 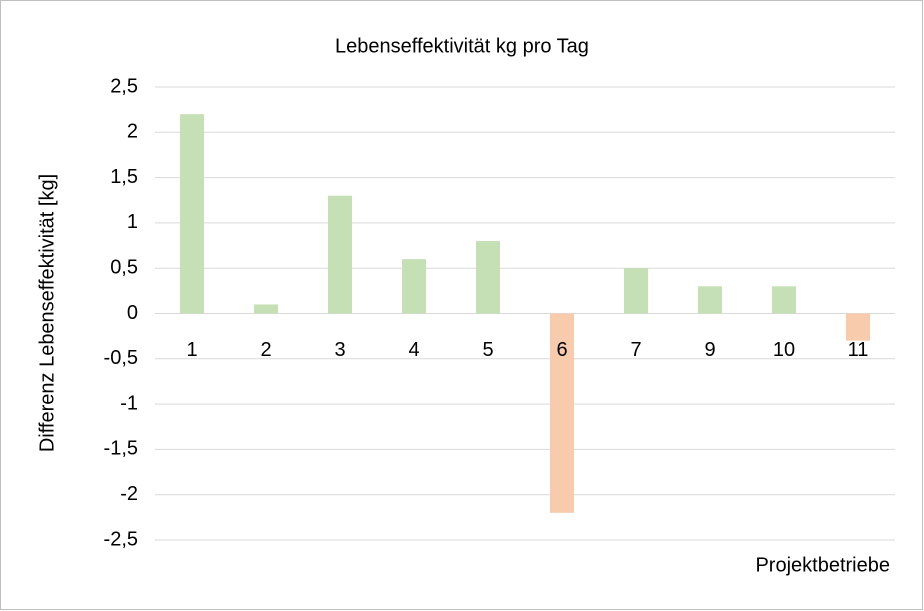 What do you see at coordinates (124, 177) in the screenshot?
I see `y-tick-label: 1,5` at bounding box center [124, 177].